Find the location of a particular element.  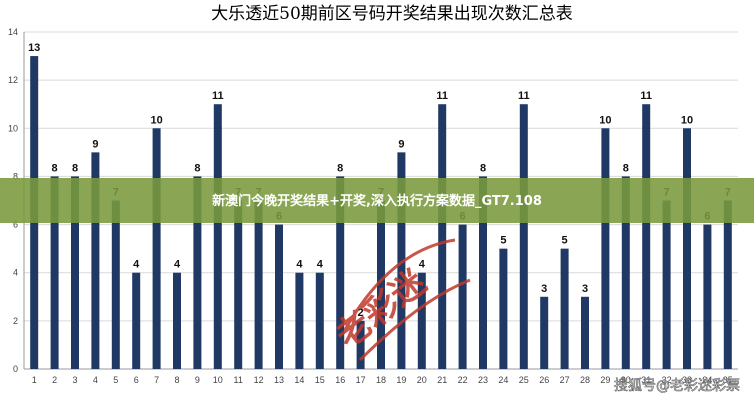

x-tick-label: 18 is located at coordinates (381, 380).